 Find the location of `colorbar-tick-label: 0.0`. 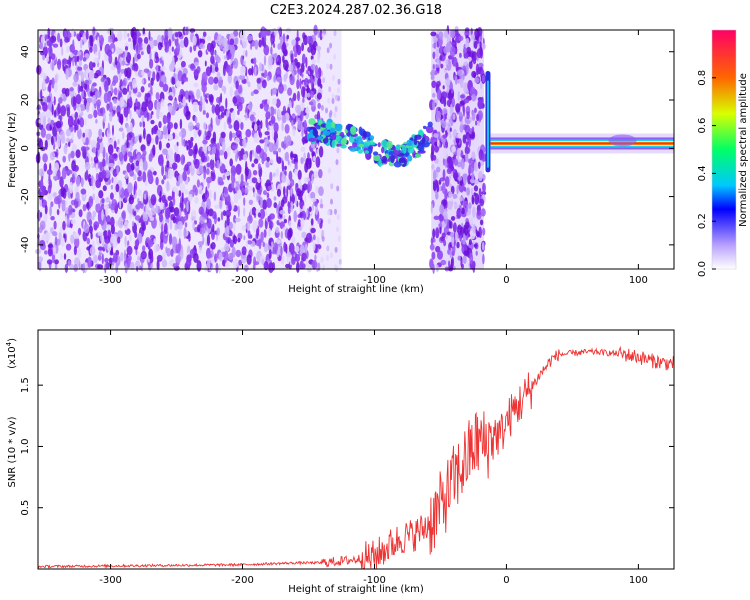

colorbar-tick-label: 0.0 is located at coordinates (702, 269).